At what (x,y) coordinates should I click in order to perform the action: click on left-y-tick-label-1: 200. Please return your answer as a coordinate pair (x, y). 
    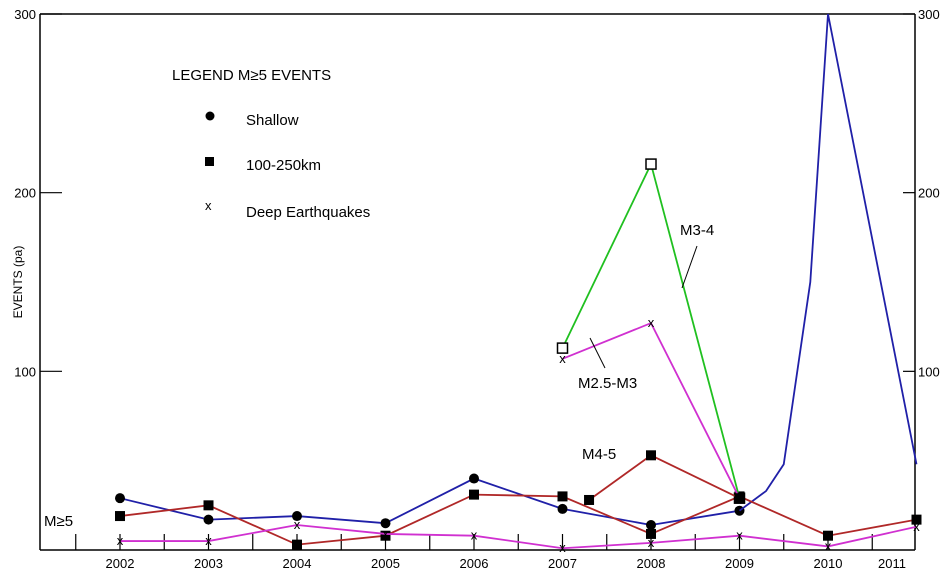
    Looking at the image, I should click on (25, 193).